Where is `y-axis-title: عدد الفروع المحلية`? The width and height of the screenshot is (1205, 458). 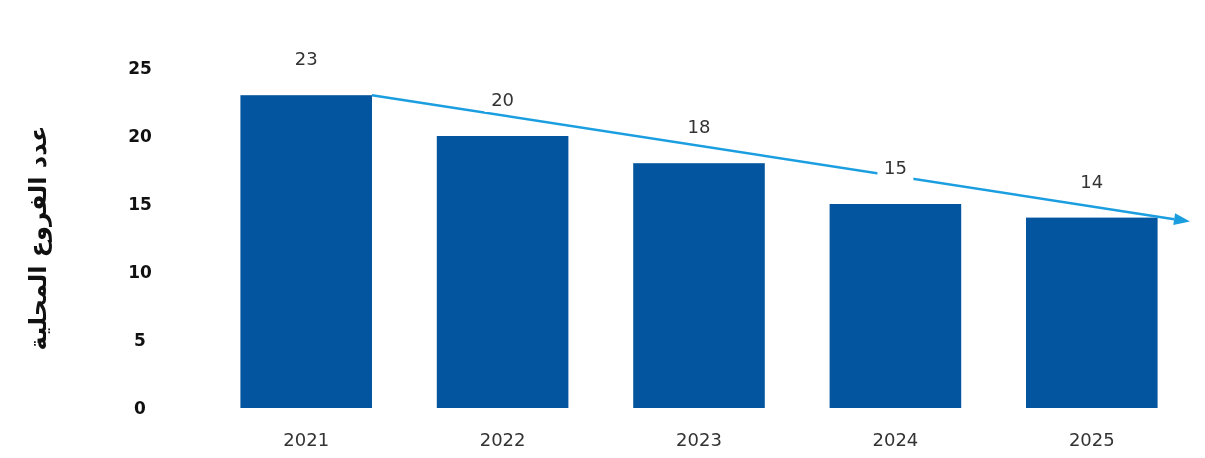 y-axis-title: عدد الفروع المحلية is located at coordinates (38, 238).